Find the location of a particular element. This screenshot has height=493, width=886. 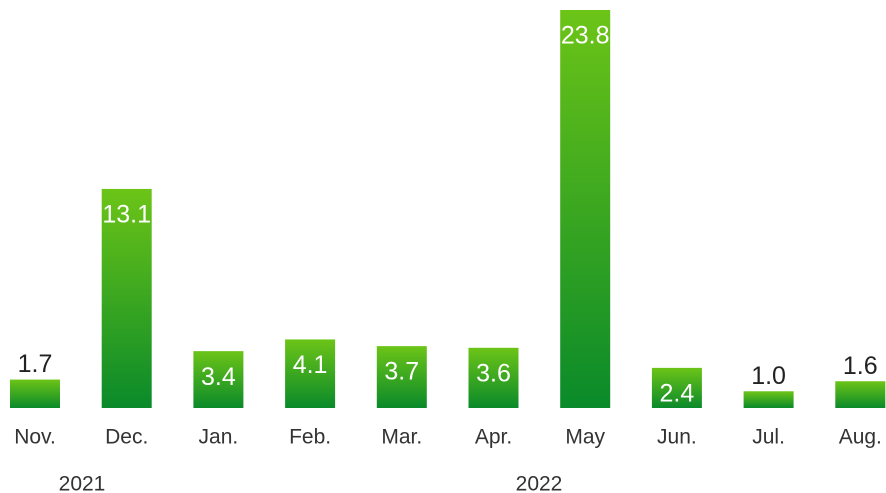

x-tick-label: Aug. is located at coordinates (860, 437).